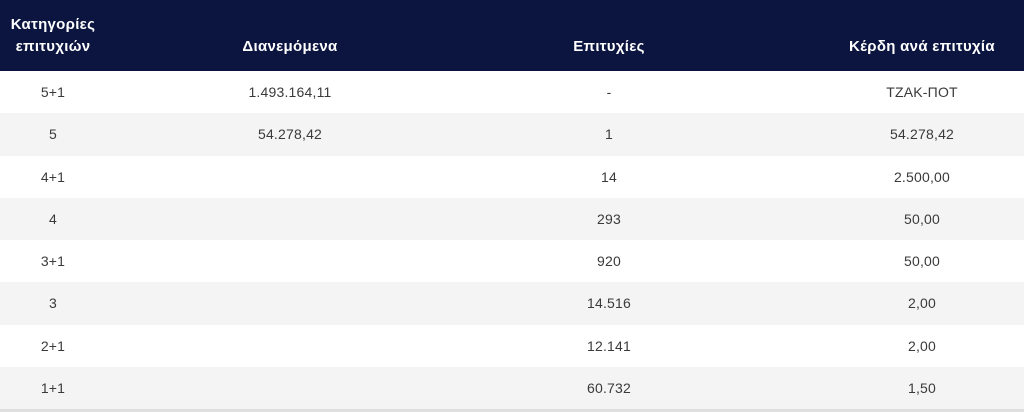 This screenshot has height=412, width=1024. What do you see at coordinates (609, 218) in the screenshot?
I see `cell-winners: 293` at bounding box center [609, 218].